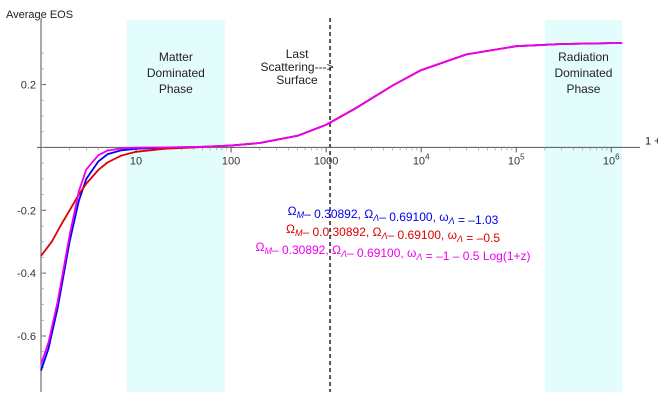 The image size is (658, 393). Describe the element at coordinates (421, 159) in the screenshot. I see `x-tick-label: 10⁴` at that location.